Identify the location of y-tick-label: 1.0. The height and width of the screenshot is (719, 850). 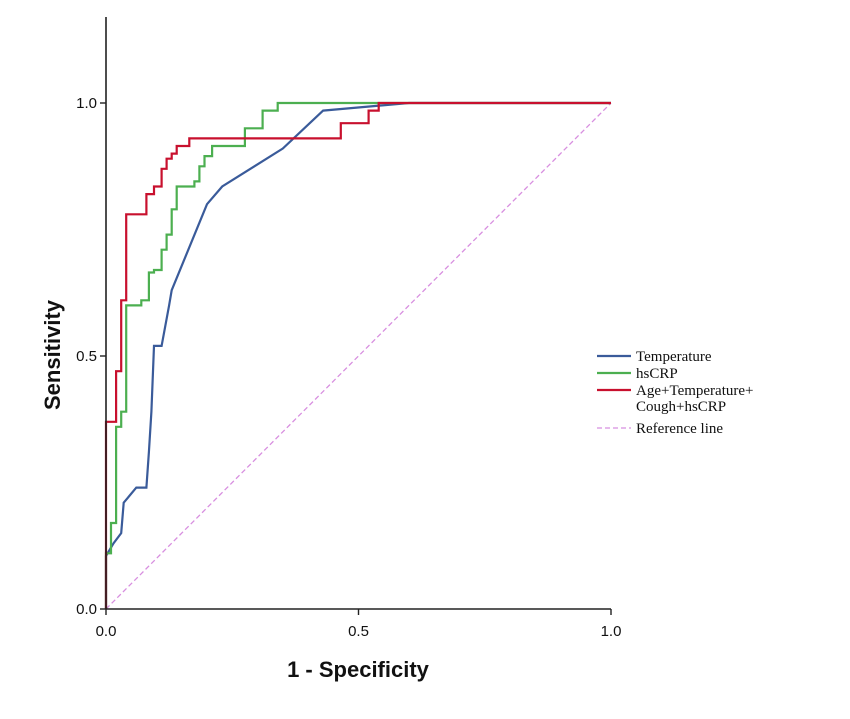
(86, 103).